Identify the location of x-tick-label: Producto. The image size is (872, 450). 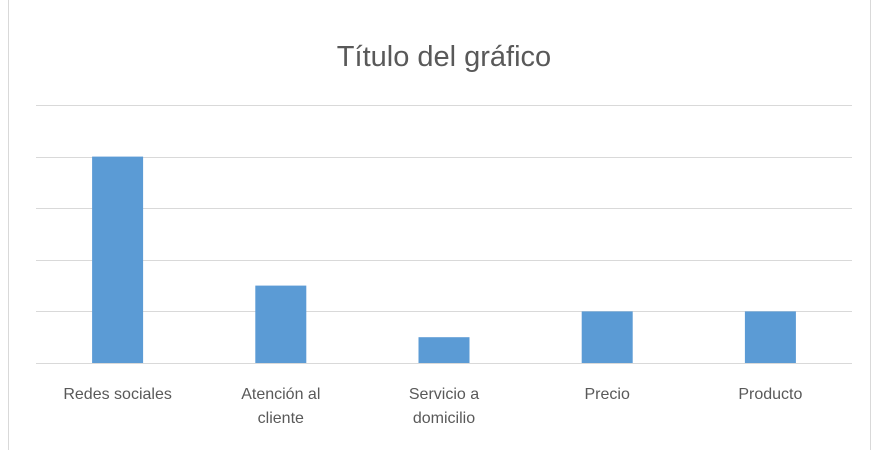
(770, 394).